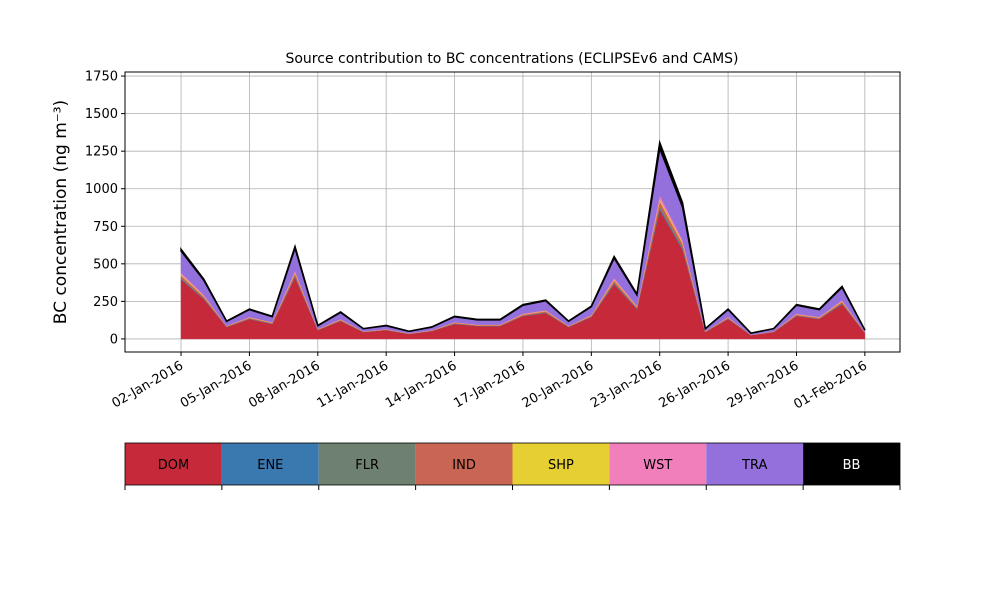  I want to click on y-tick-label: 1500, so click(101, 114).